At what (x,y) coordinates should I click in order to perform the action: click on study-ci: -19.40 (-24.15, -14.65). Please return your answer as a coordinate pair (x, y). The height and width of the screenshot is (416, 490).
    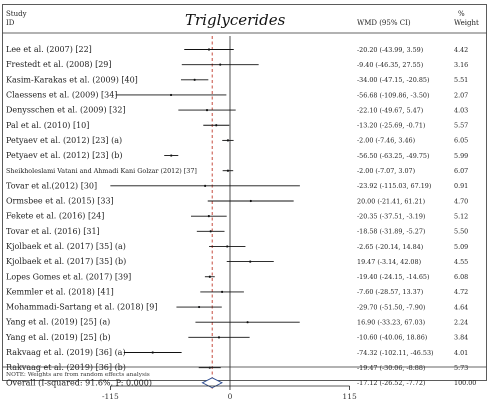
    Looking at the image, I should click on (393, 277).